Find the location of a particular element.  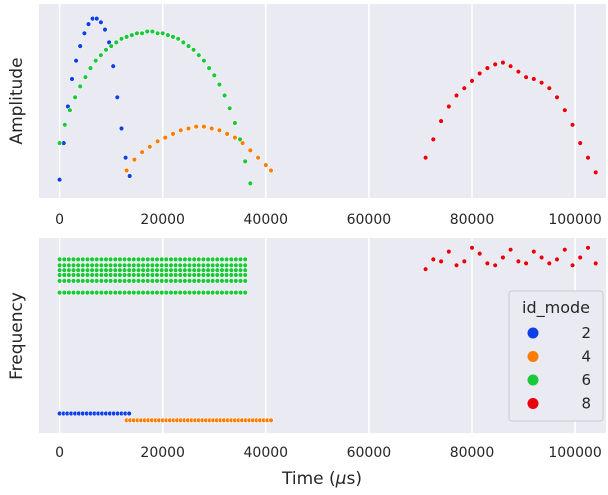

amplitude-x-ticks: 0 20000 40000 60000 80000 100000 is located at coordinates (328, 220).